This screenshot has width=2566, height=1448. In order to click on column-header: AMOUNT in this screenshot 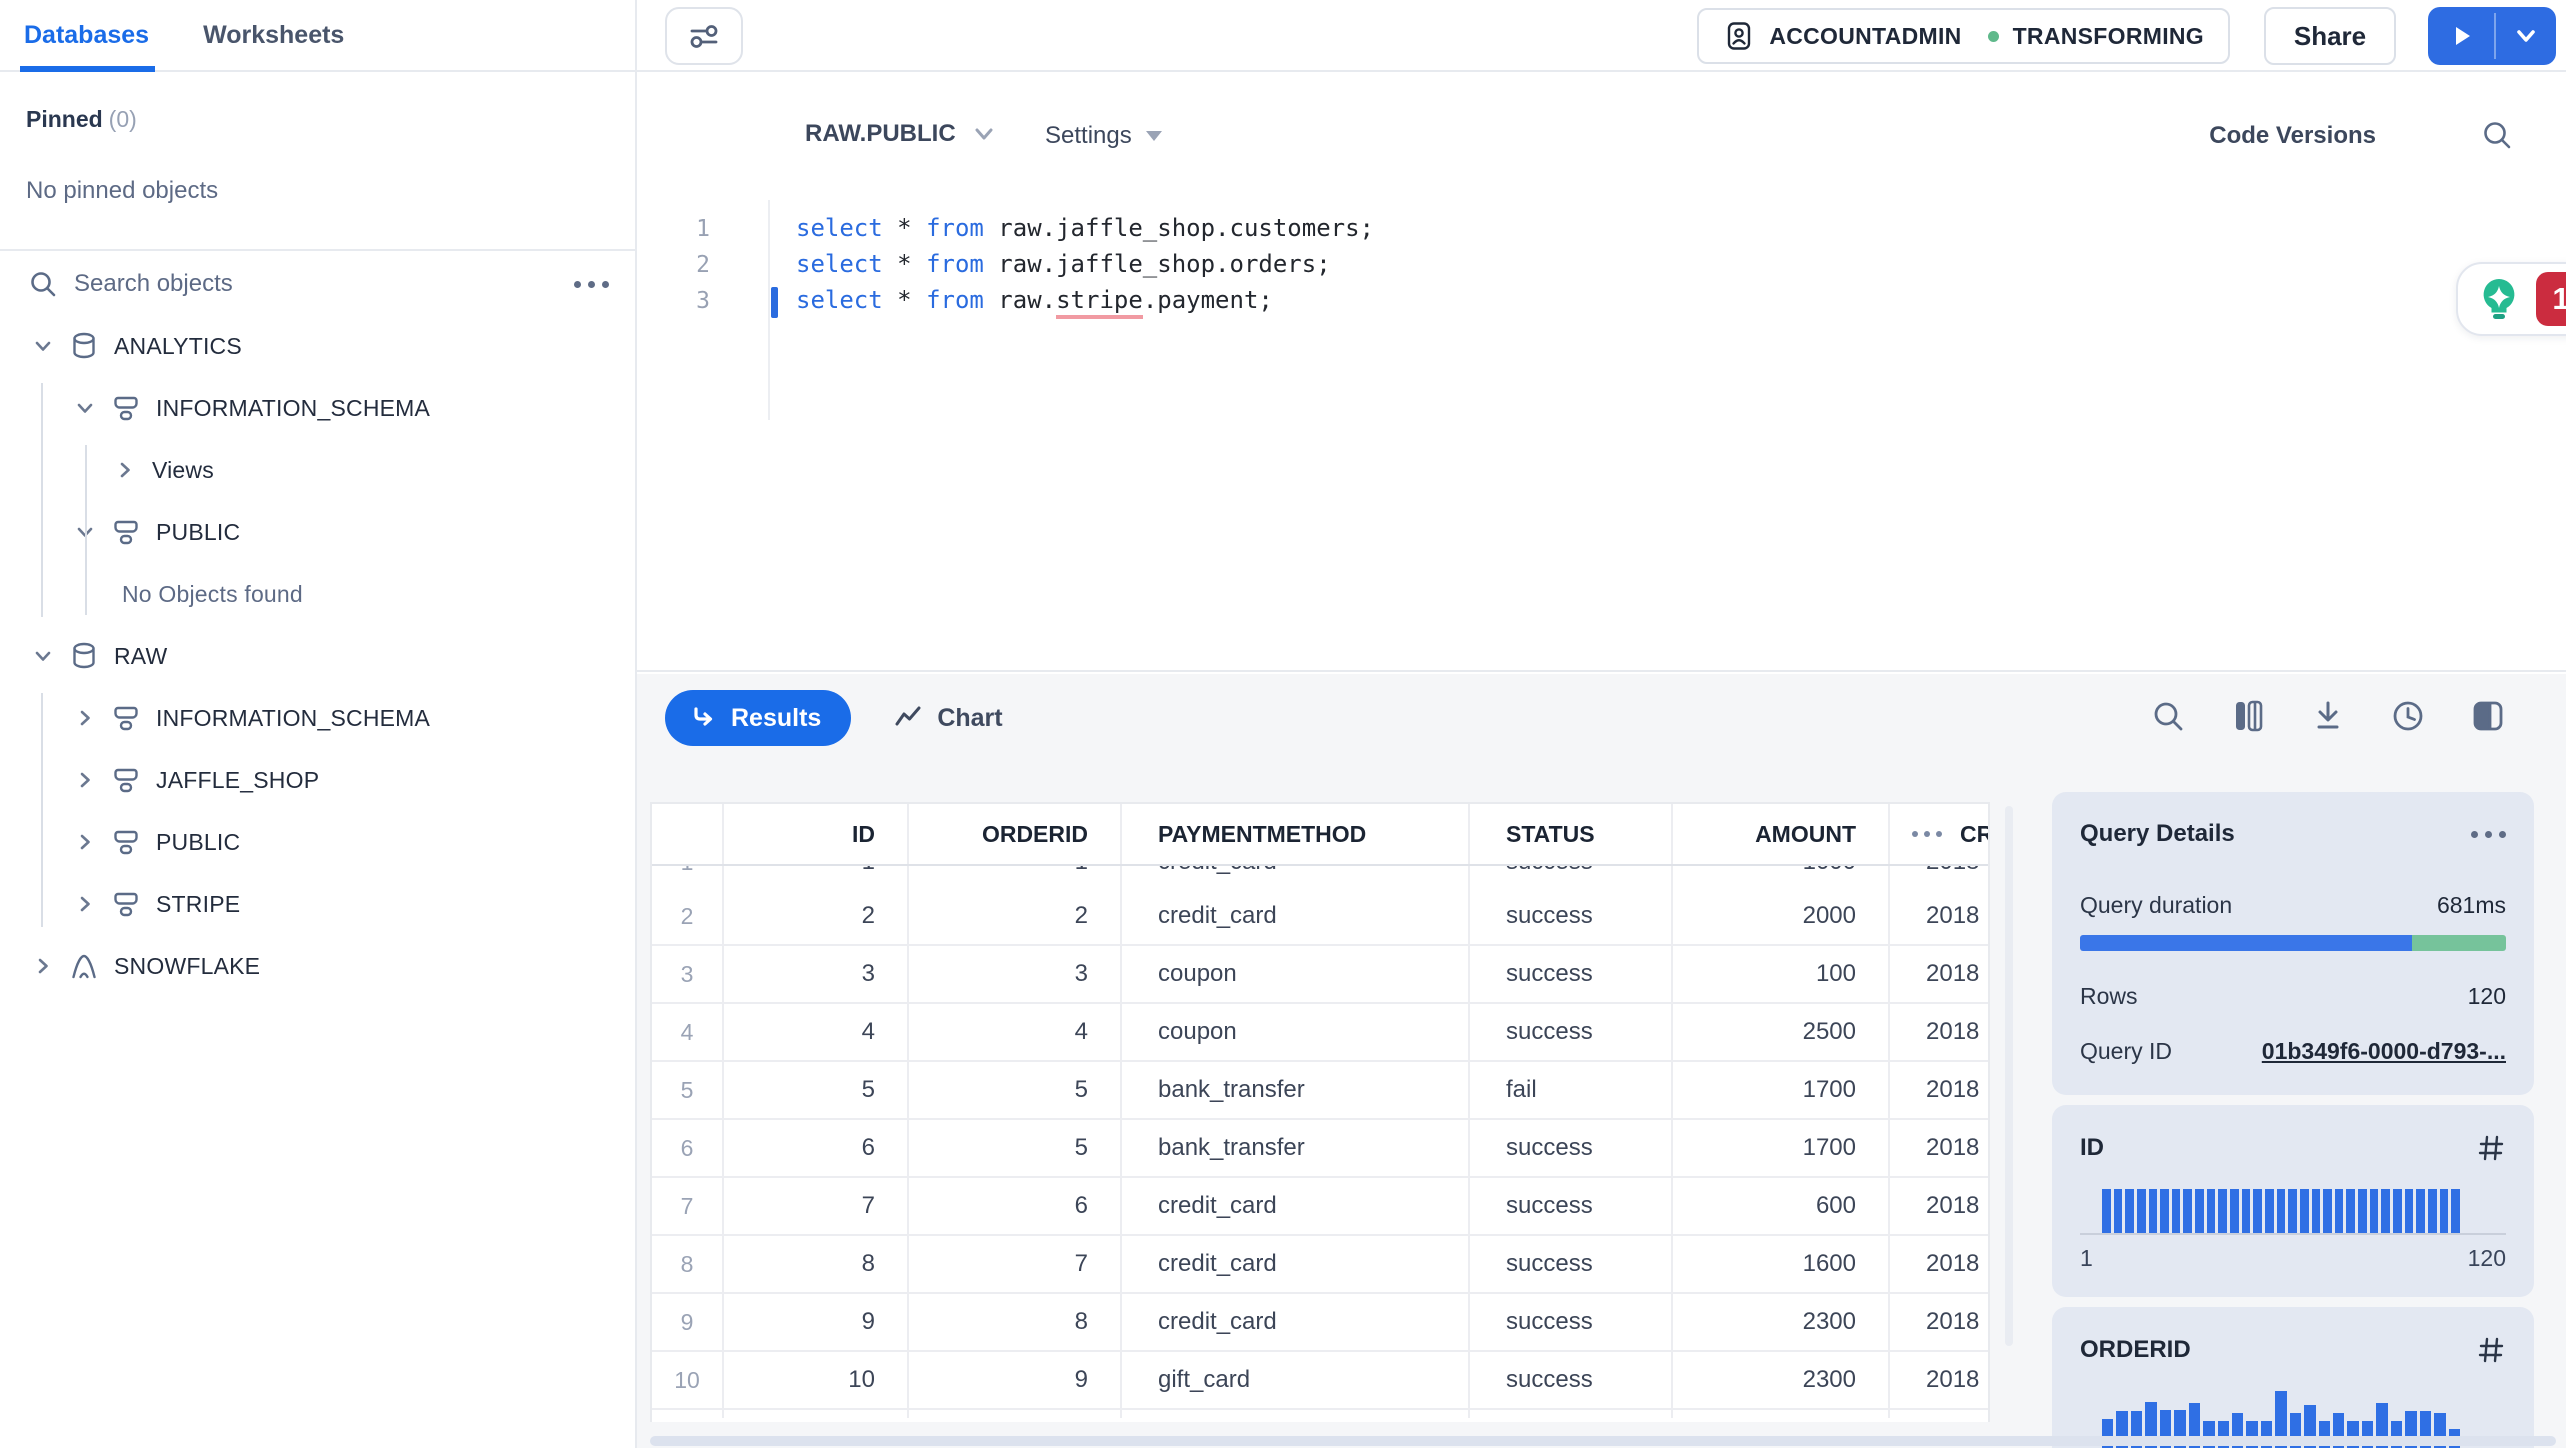, I will do `click(1781, 834)`.